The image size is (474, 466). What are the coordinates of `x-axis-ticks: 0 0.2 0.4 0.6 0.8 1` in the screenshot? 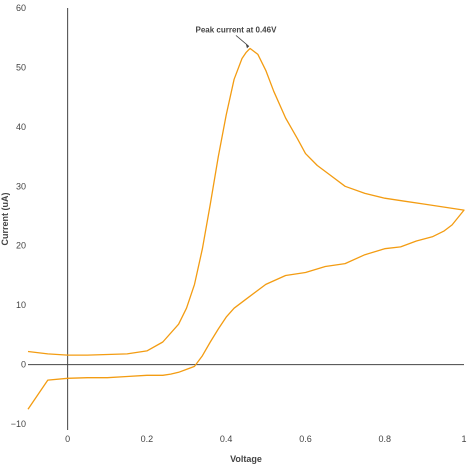 It's located at (265, 439).